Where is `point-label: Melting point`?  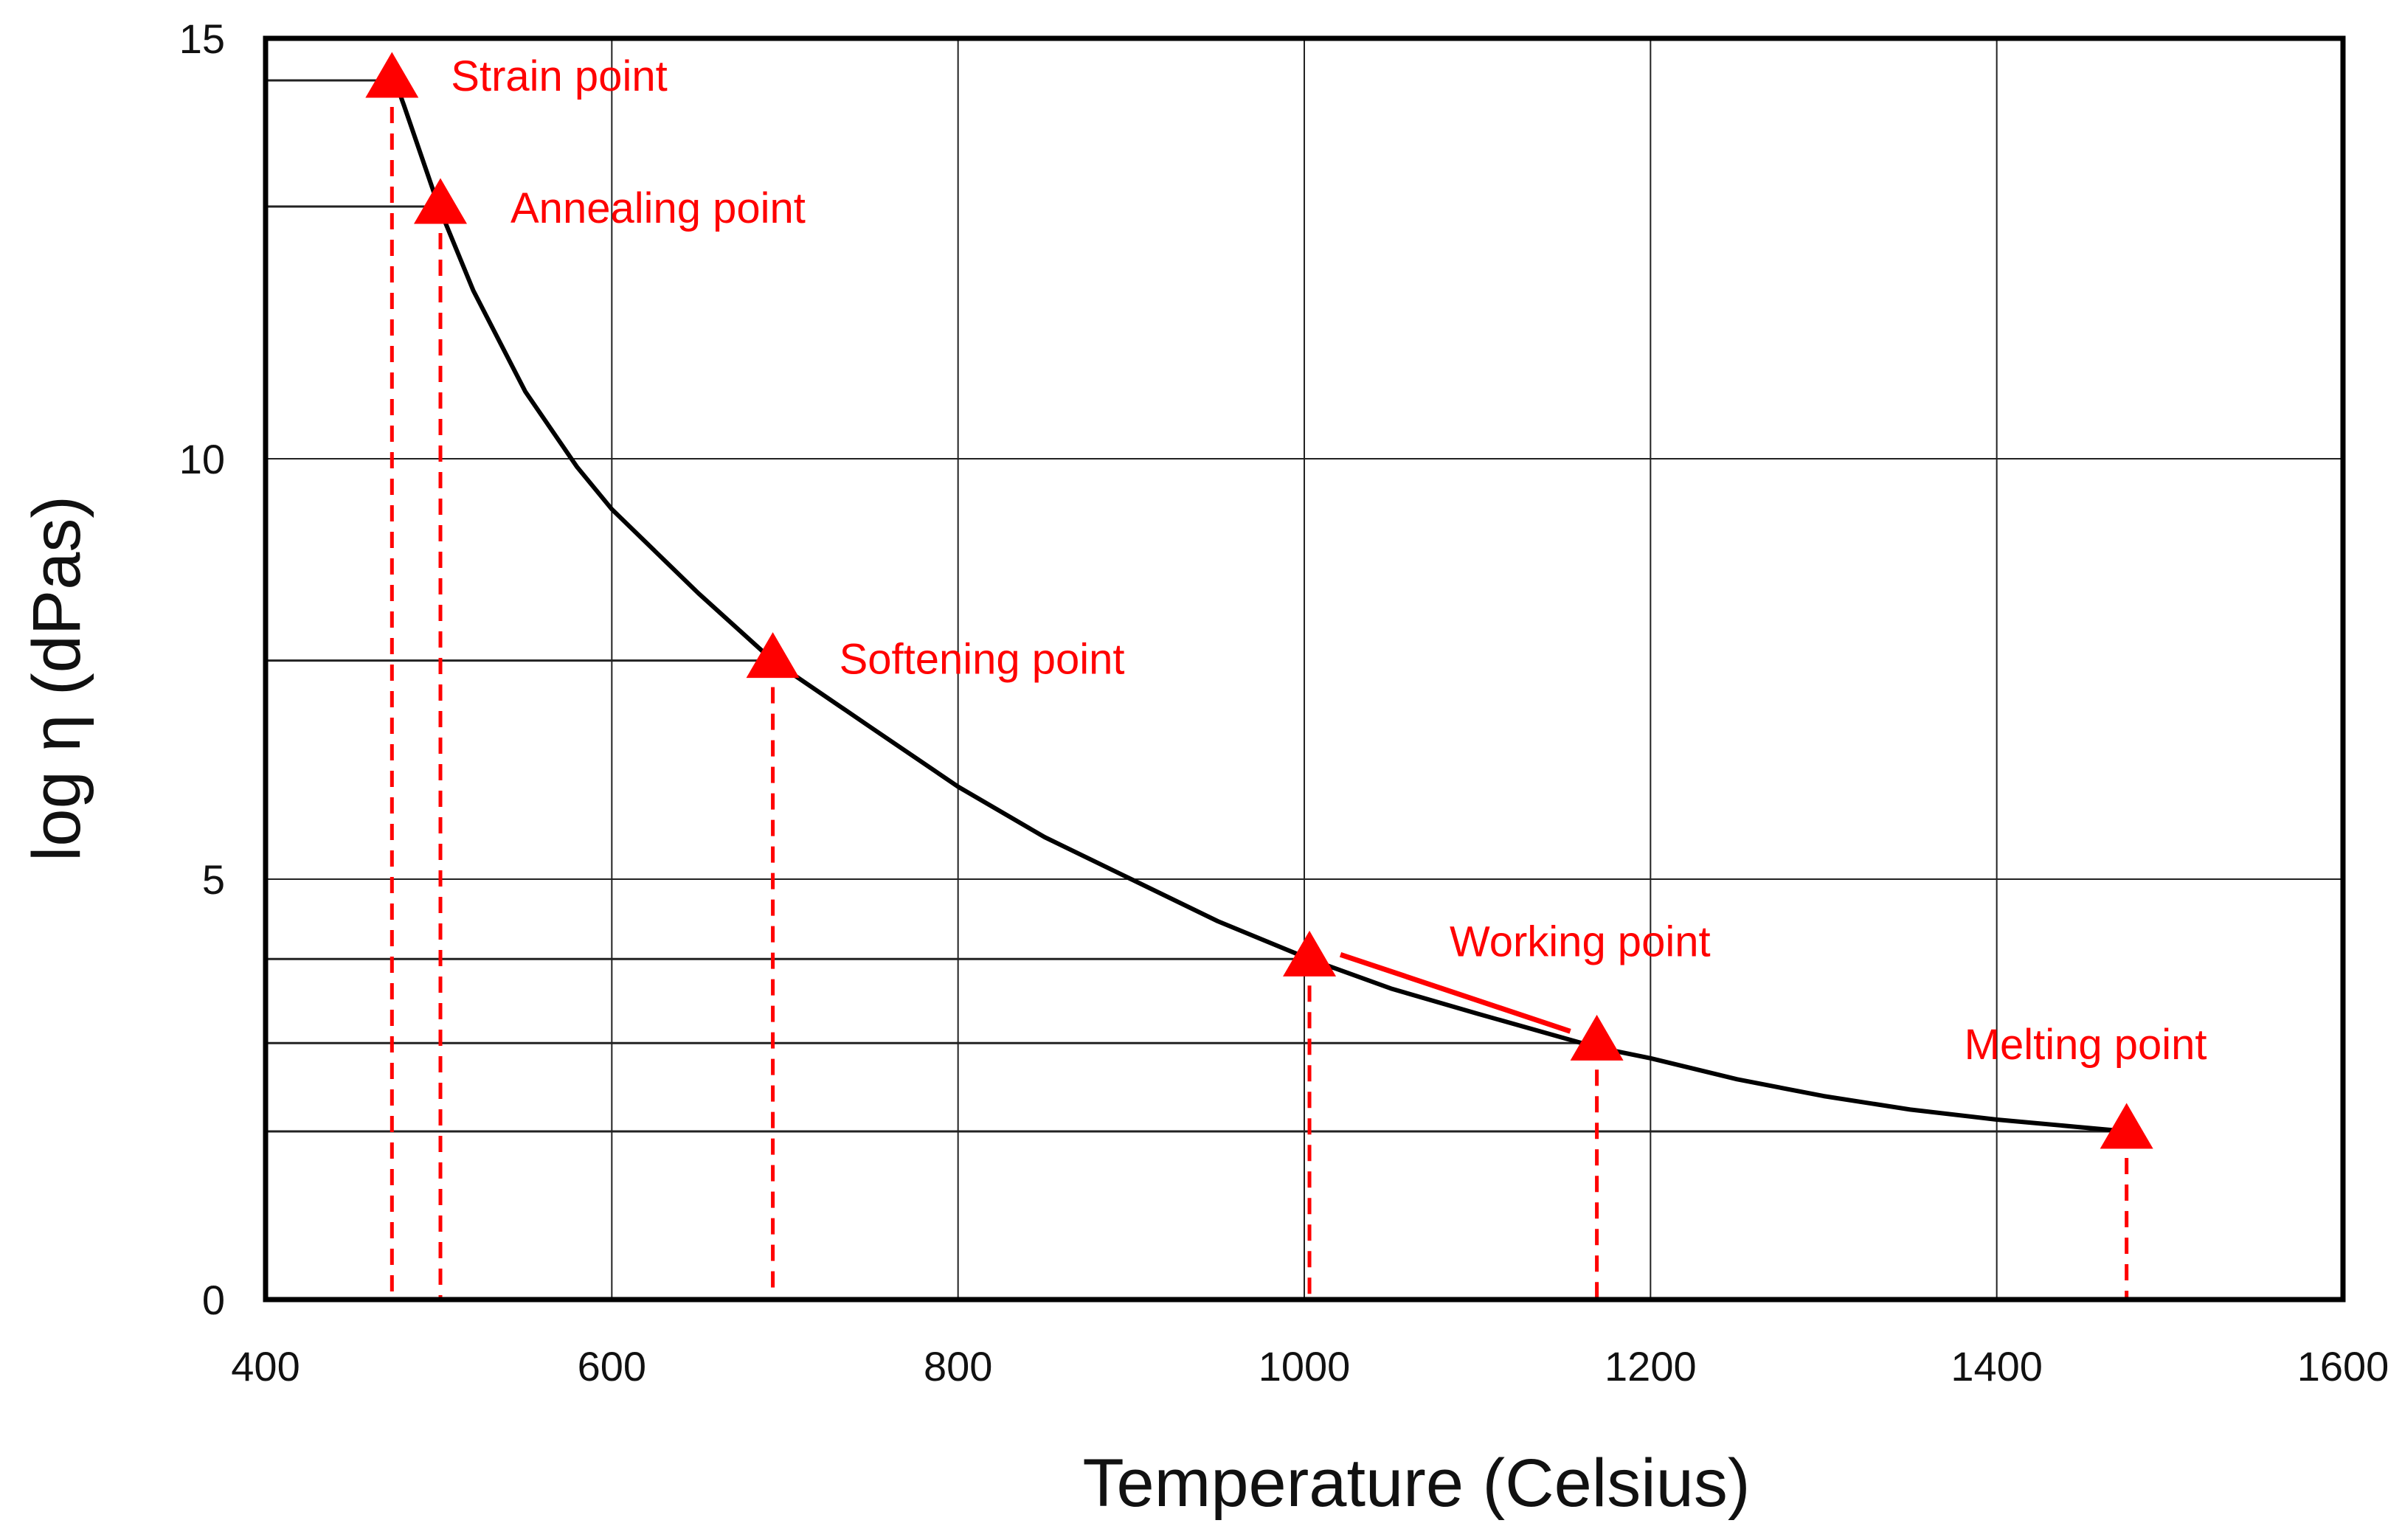 point-label: Melting point is located at coordinates (2086, 1045).